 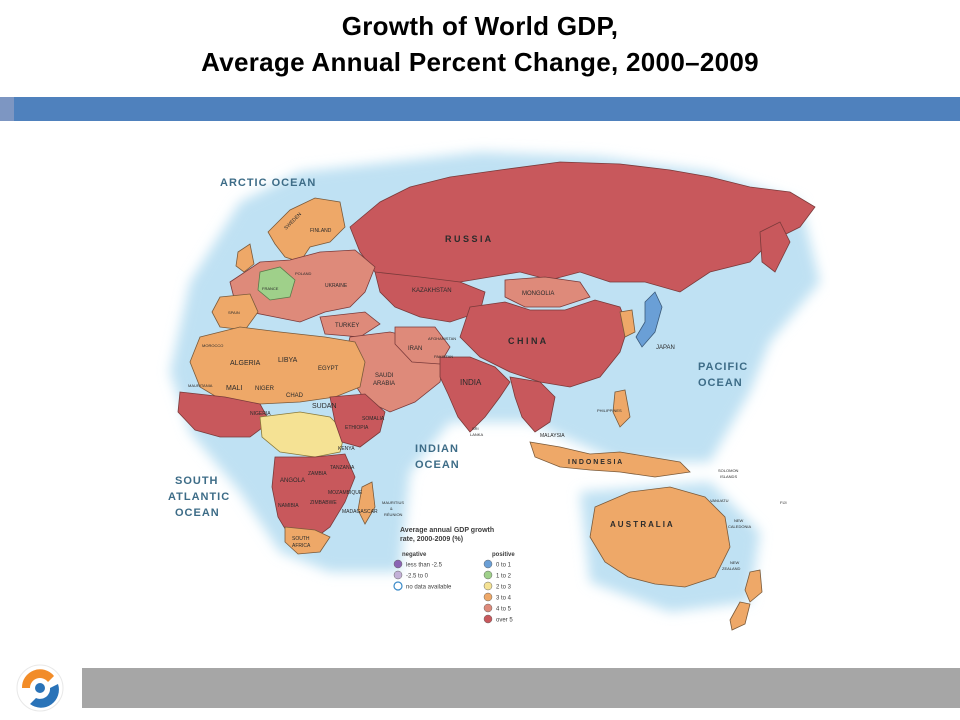 I want to click on turkey-shape, so click(x=350, y=324).